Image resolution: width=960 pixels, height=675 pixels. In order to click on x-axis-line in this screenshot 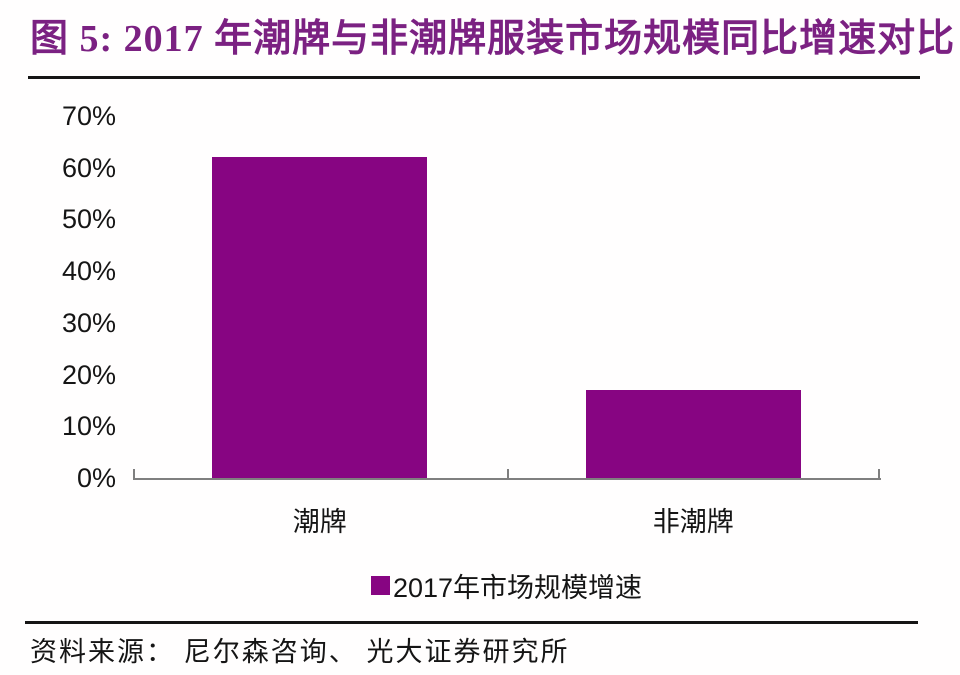, I will do `click(507, 479)`.